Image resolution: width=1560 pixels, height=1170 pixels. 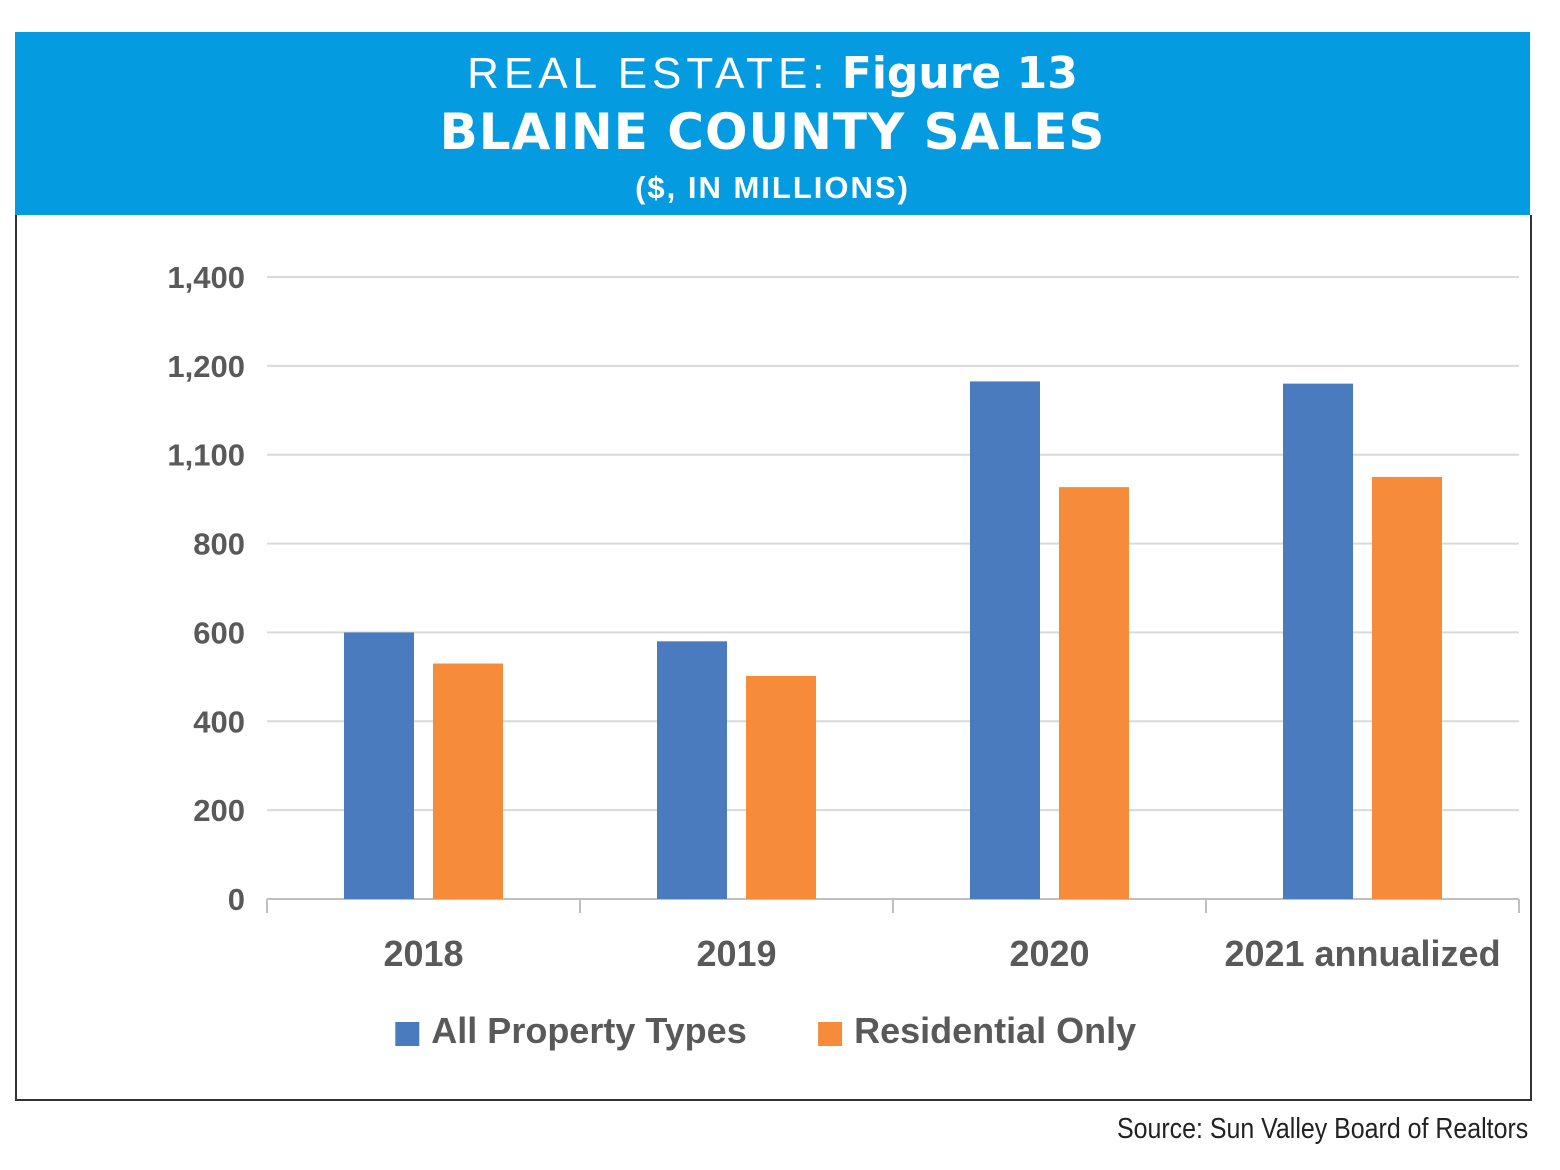 What do you see at coordinates (236, 899) in the screenshot?
I see `y-tick-label: 0` at bounding box center [236, 899].